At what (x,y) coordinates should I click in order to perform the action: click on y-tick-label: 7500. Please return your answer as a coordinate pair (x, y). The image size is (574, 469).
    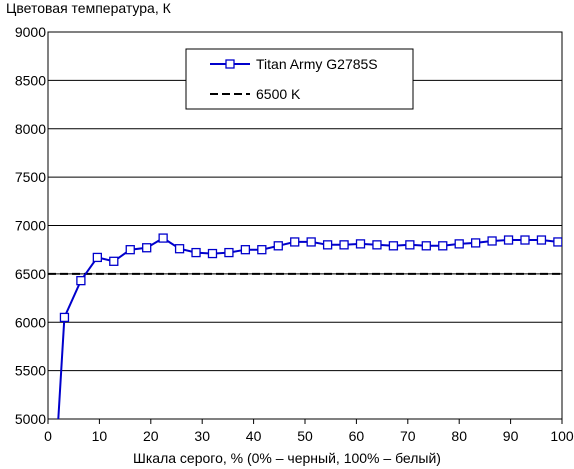
    Looking at the image, I should click on (30, 177).